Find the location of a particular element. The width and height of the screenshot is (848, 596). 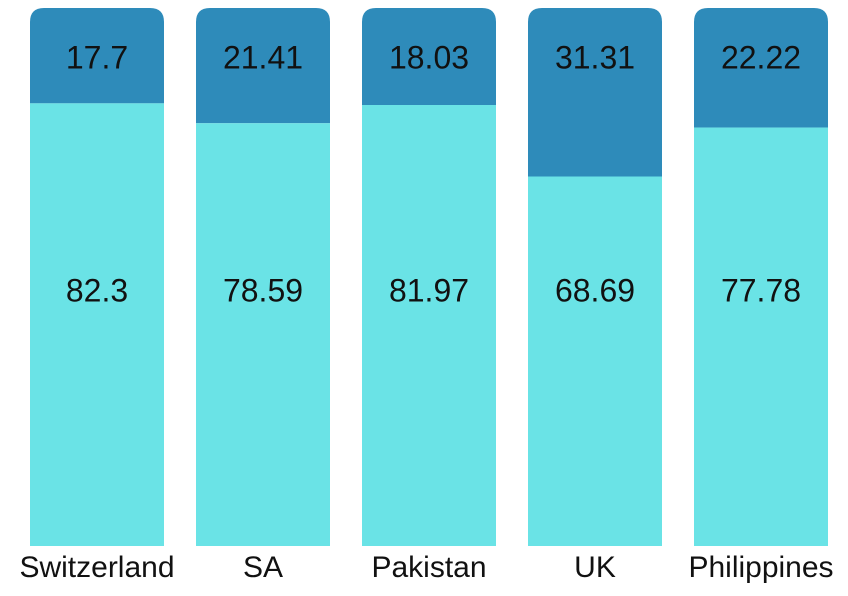

value-label: 81.97 is located at coordinates (429, 290).